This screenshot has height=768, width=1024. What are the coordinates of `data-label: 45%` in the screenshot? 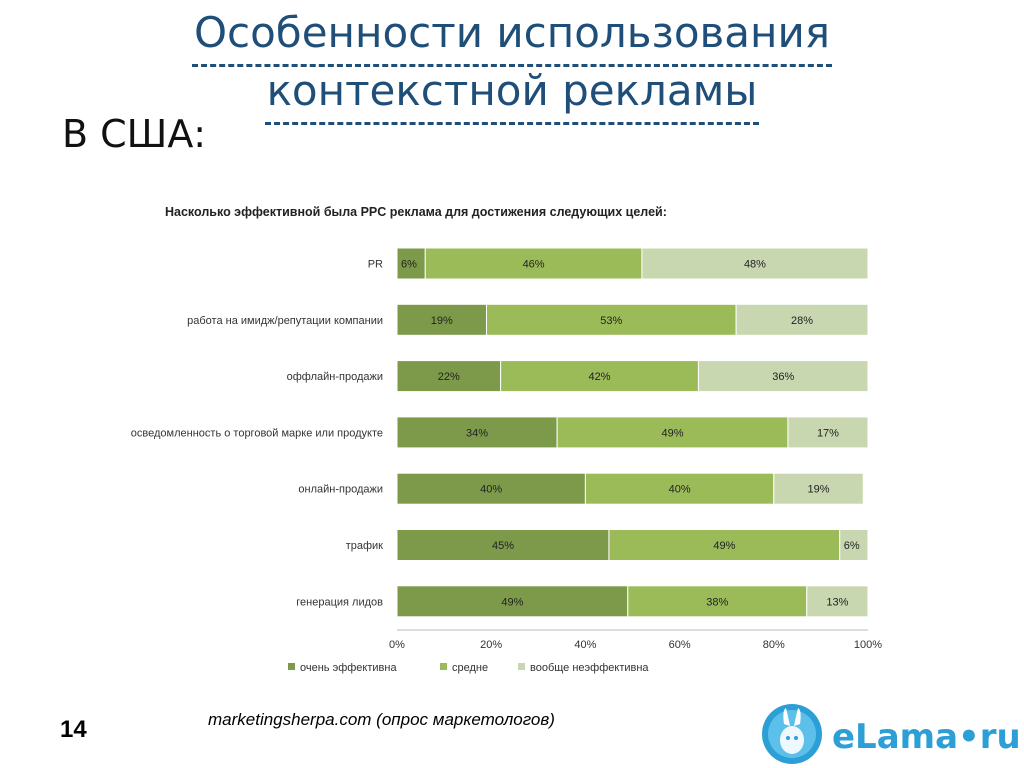 It's located at (503, 546).